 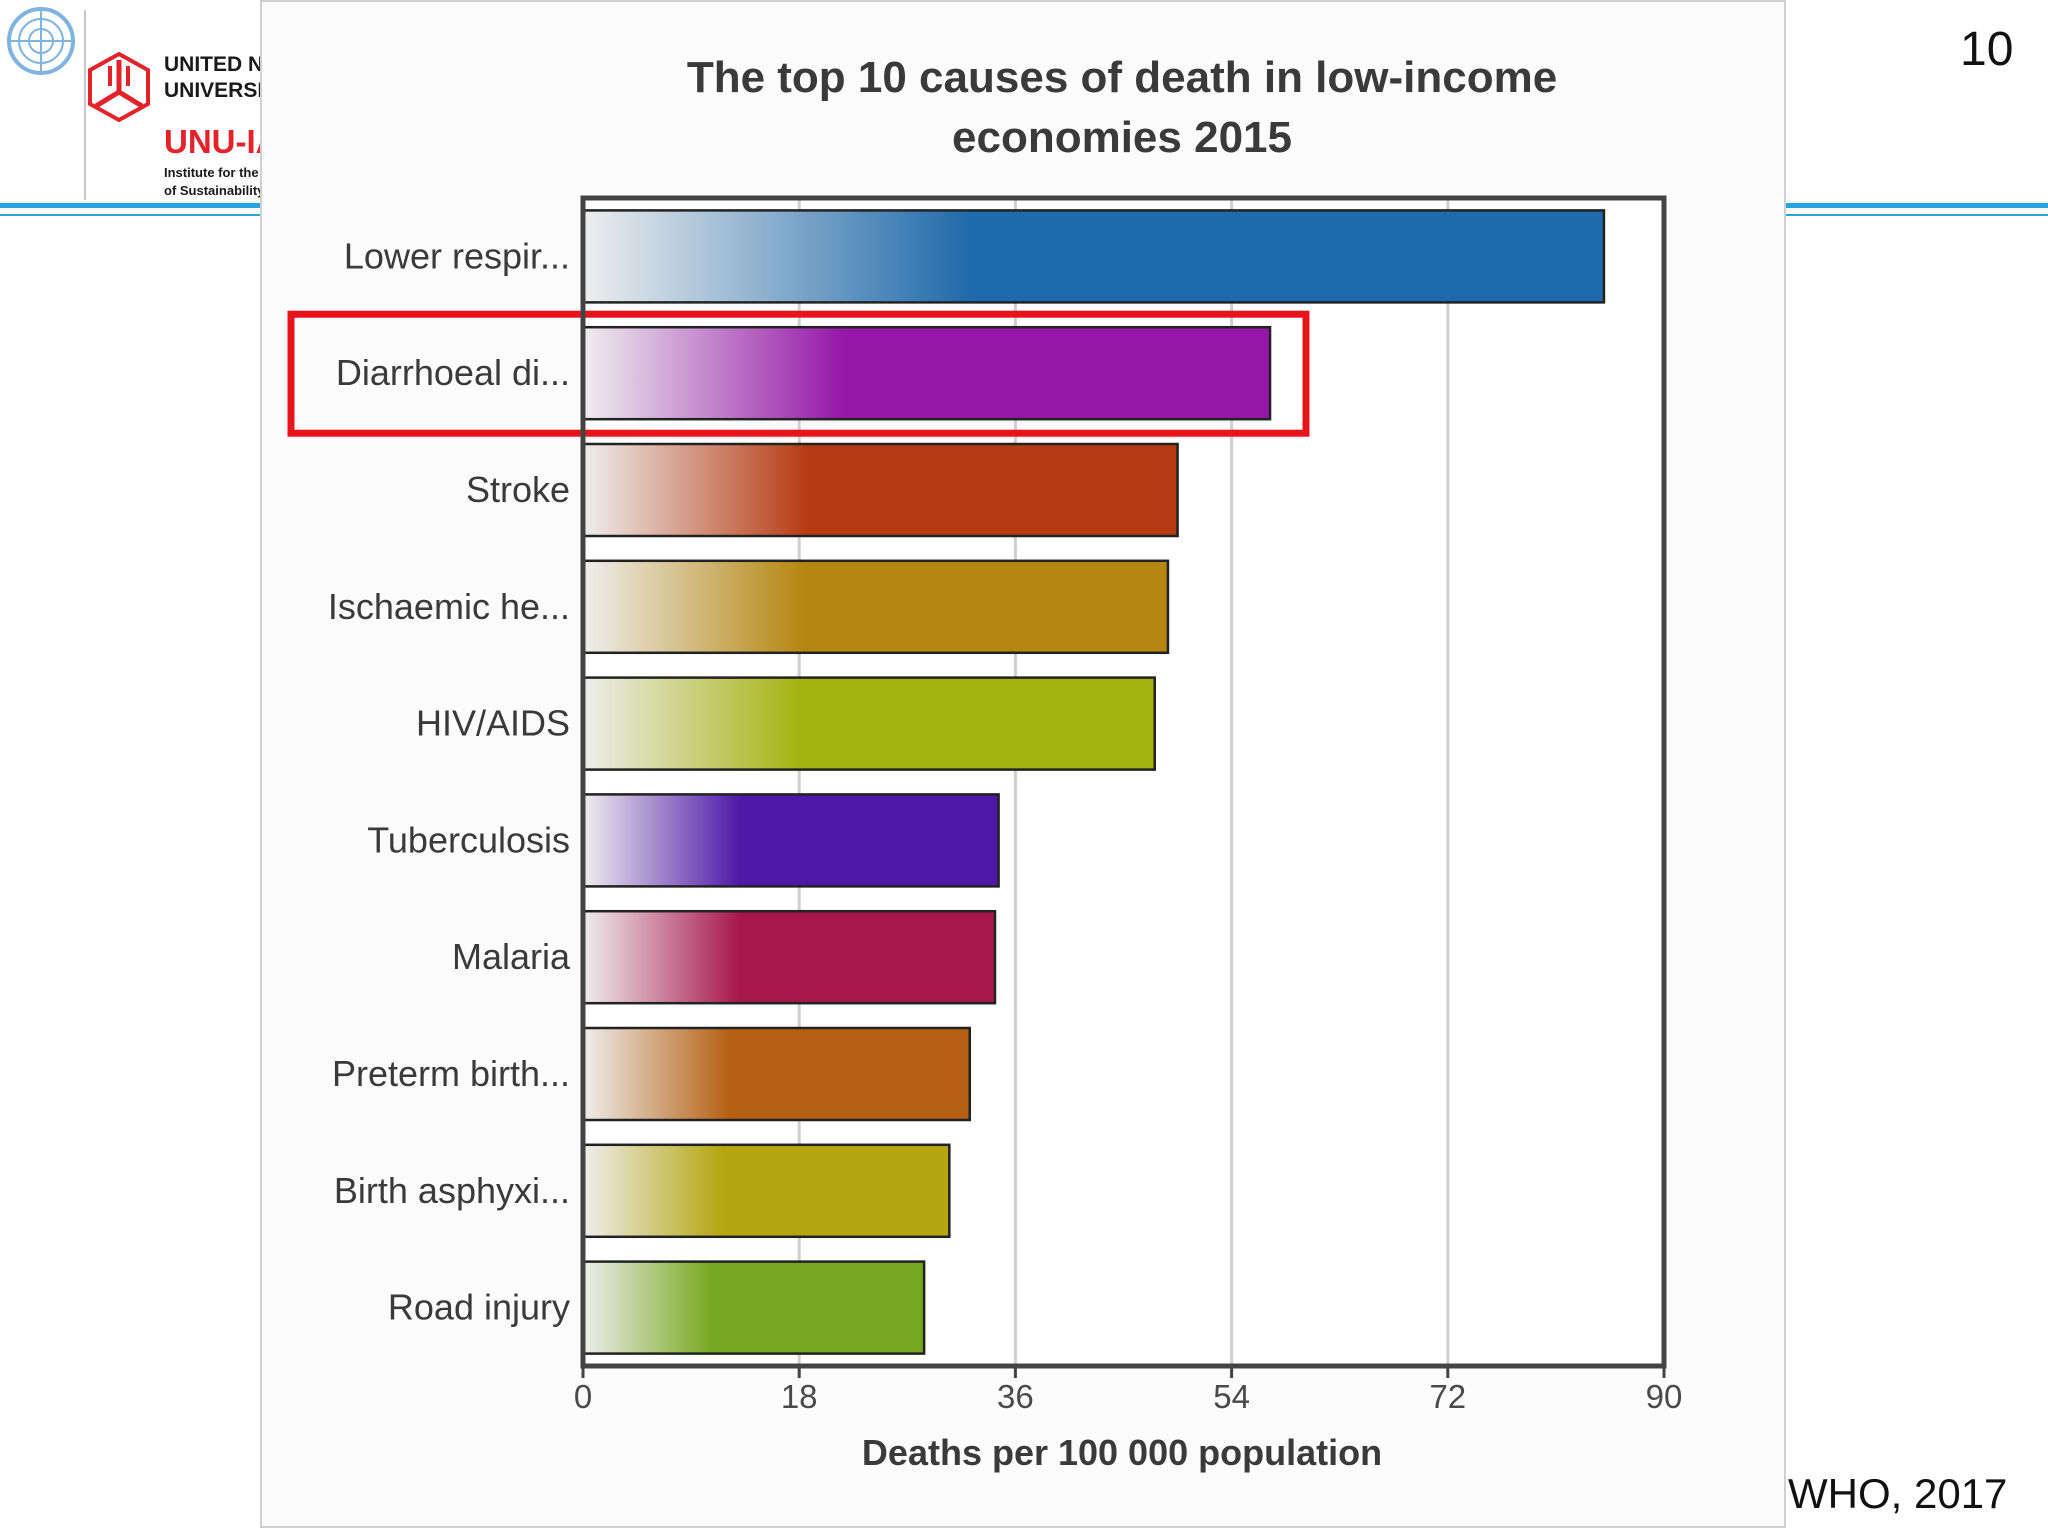 What do you see at coordinates (511, 956) in the screenshot?
I see `category-label: Malaria` at bounding box center [511, 956].